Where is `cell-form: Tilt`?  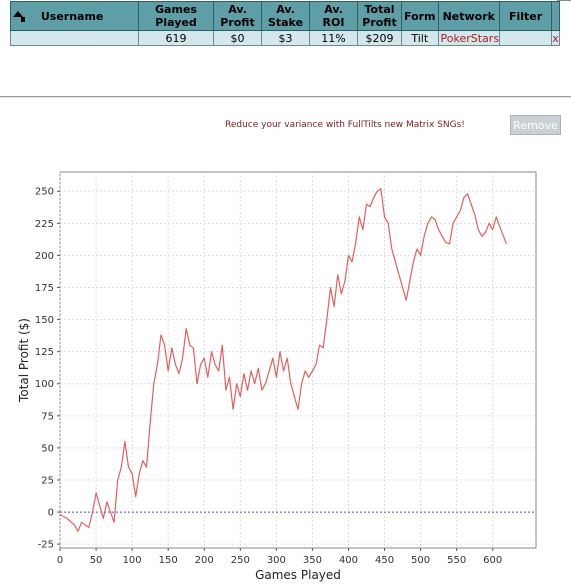
cell-form: Tilt is located at coordinates (420, 38).